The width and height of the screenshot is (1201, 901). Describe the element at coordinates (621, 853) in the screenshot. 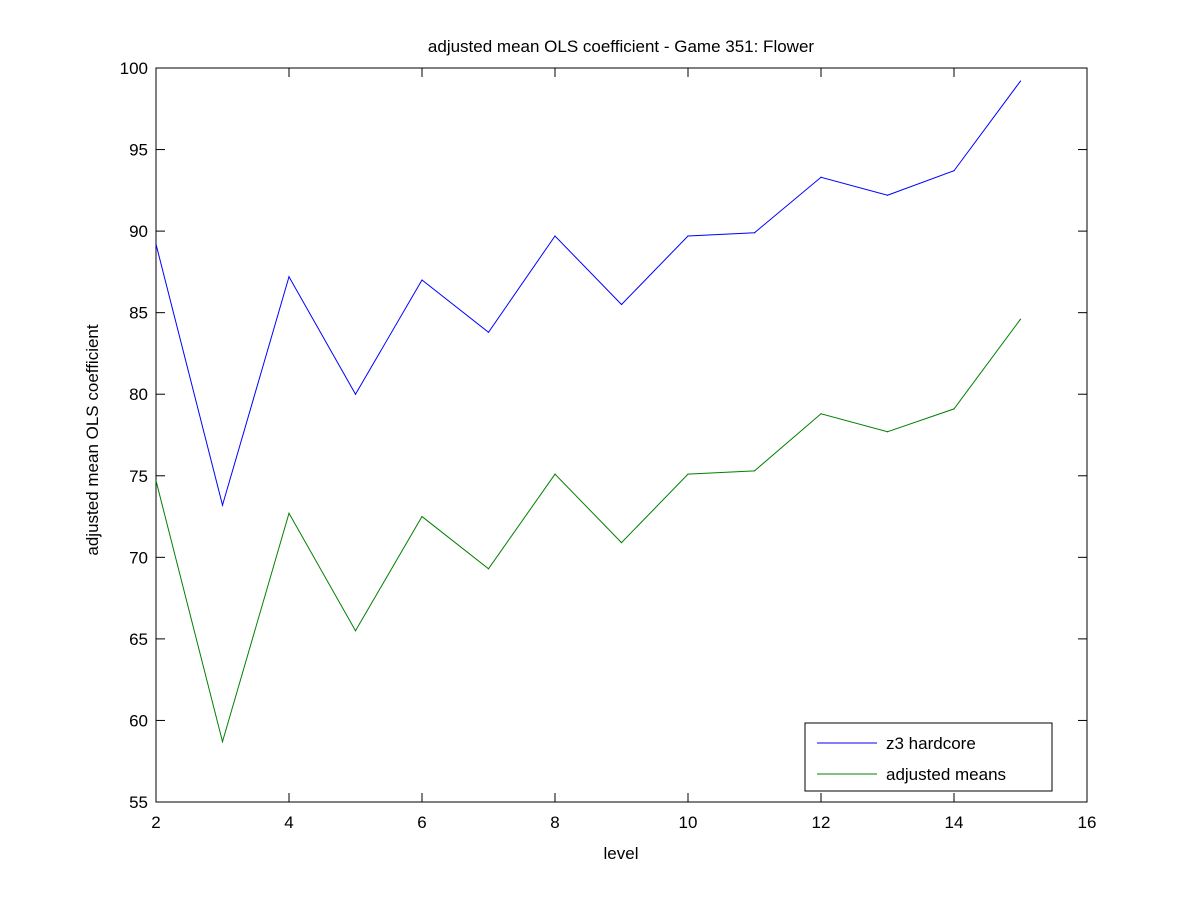

I see `x-axis-label: level` at that location.